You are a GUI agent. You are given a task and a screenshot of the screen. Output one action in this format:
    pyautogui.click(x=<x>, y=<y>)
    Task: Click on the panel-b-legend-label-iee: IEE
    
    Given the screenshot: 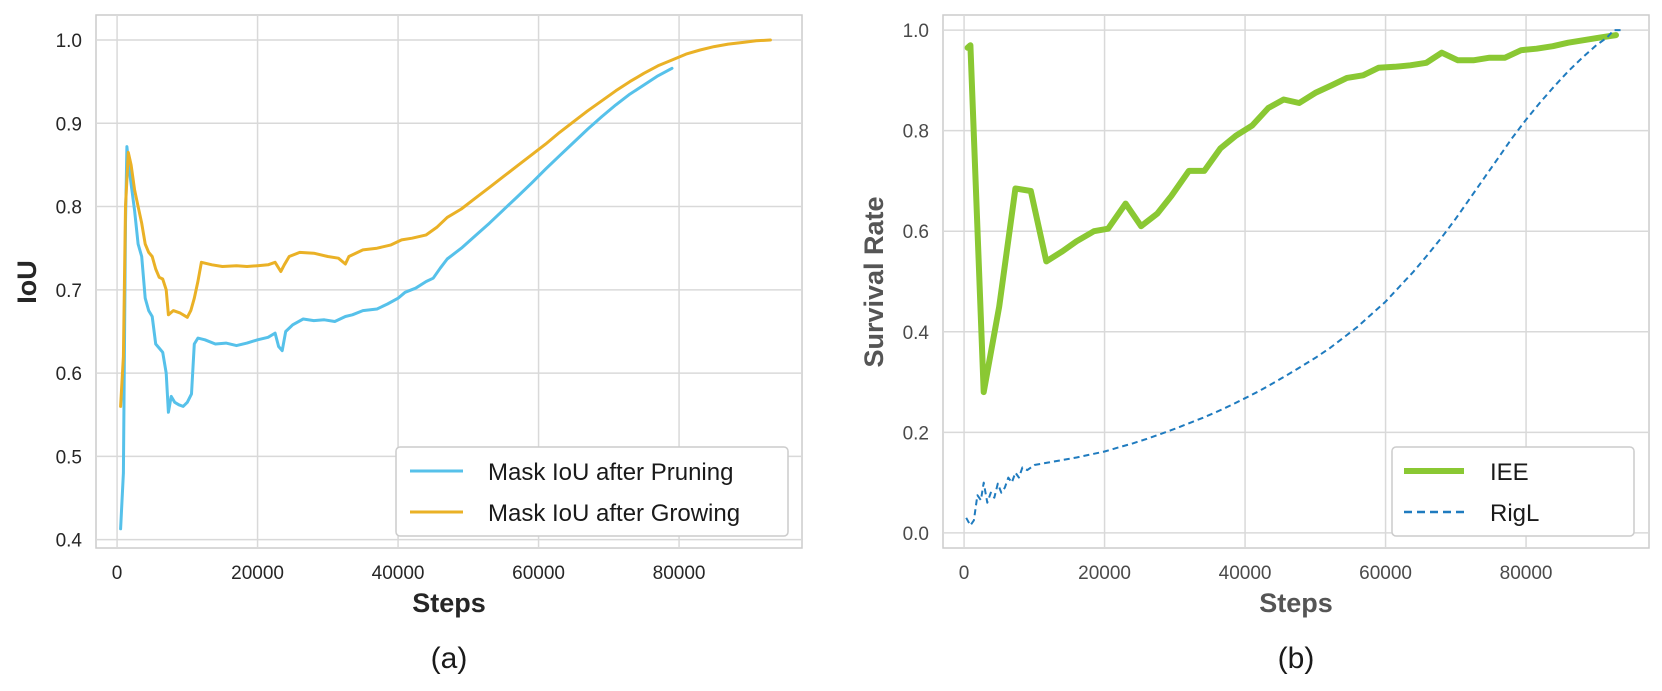 What is the action you would take?
    pyautogui.click(x=1509, y=472)
    